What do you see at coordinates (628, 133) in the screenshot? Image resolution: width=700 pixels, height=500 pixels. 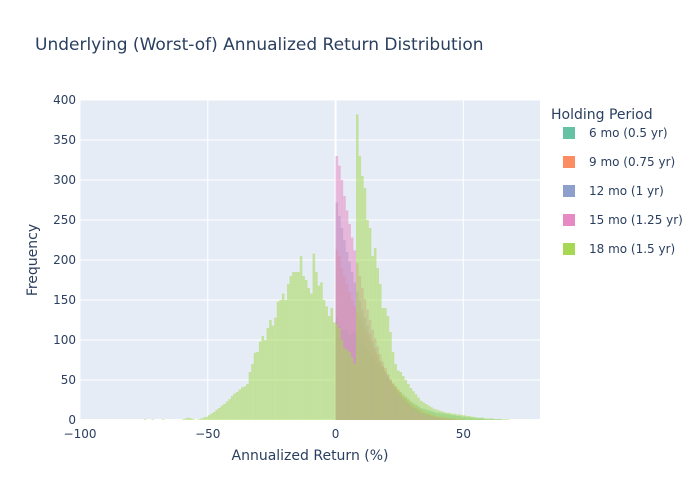 I see `legend-label: 6 mo (0.5 yr)` at bounding box center [628, 133].